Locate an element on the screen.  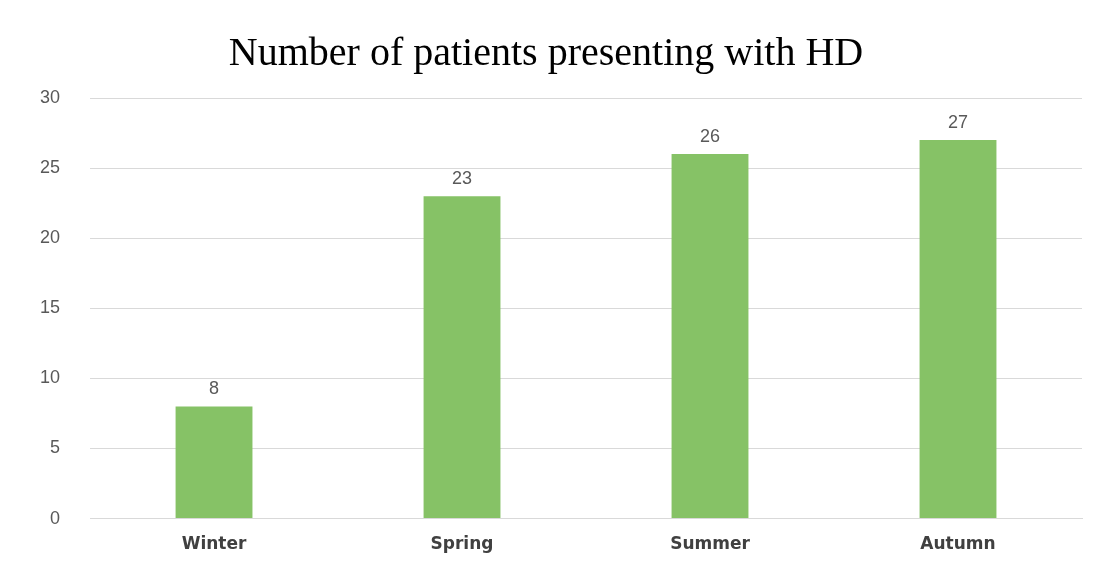
chart-title: Number of patients presenting with HD is located at coordinates (546, 51).